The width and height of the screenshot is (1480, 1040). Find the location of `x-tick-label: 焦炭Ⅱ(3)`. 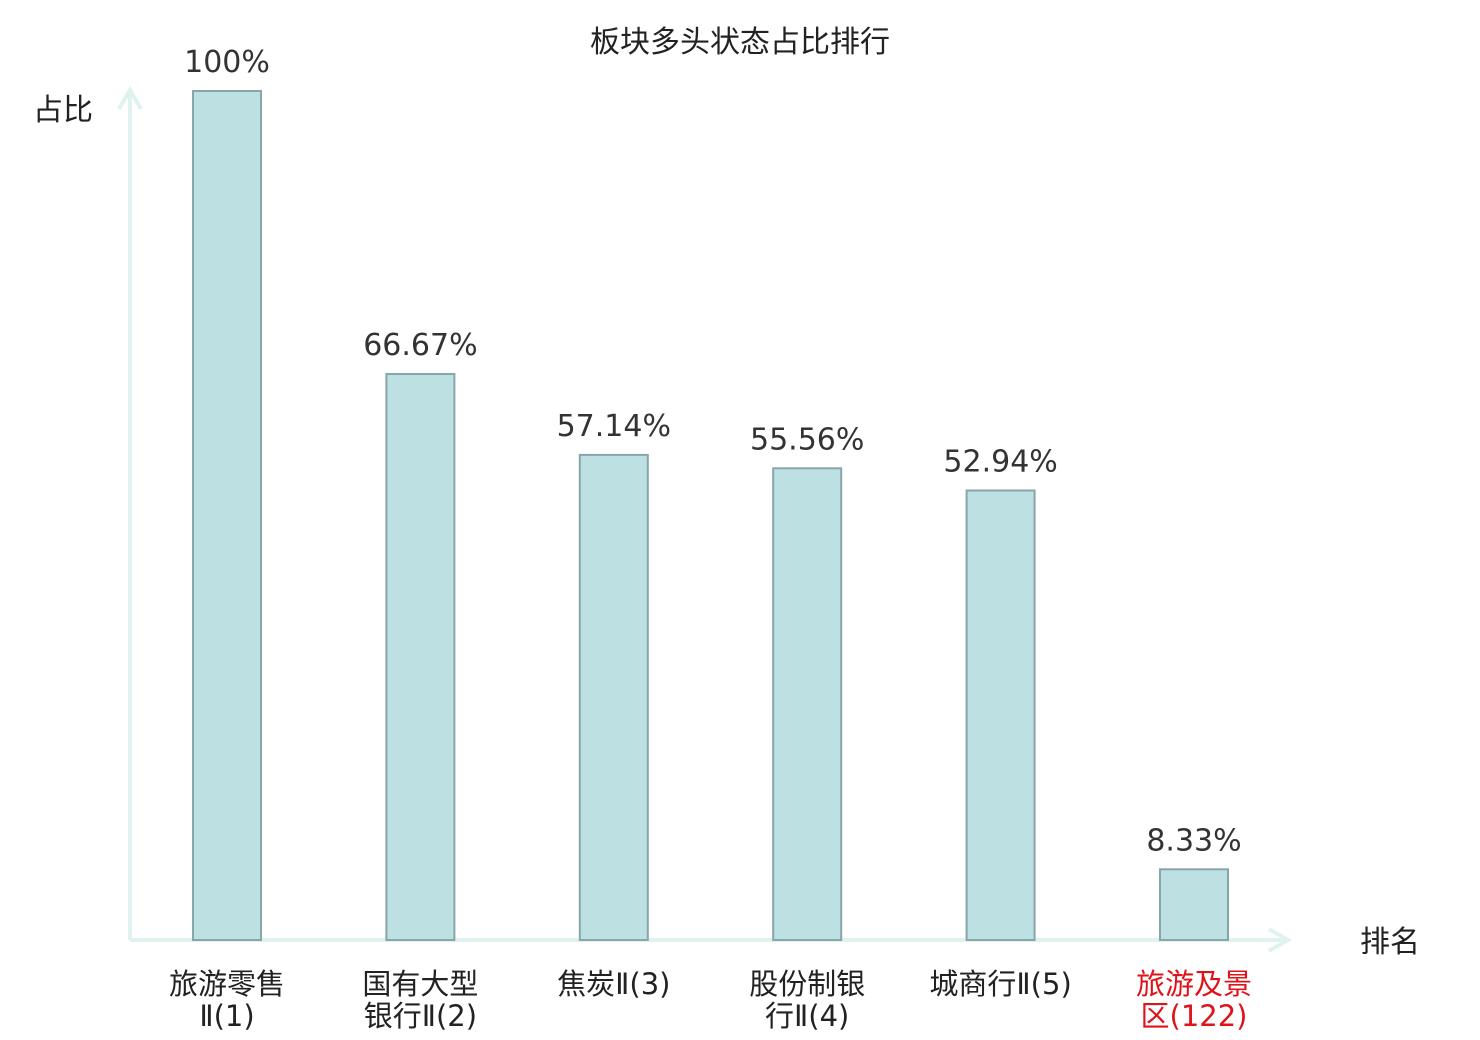

x-tick-label: 焦炭Ⅱ(3) is located at coordinates (613, 984).